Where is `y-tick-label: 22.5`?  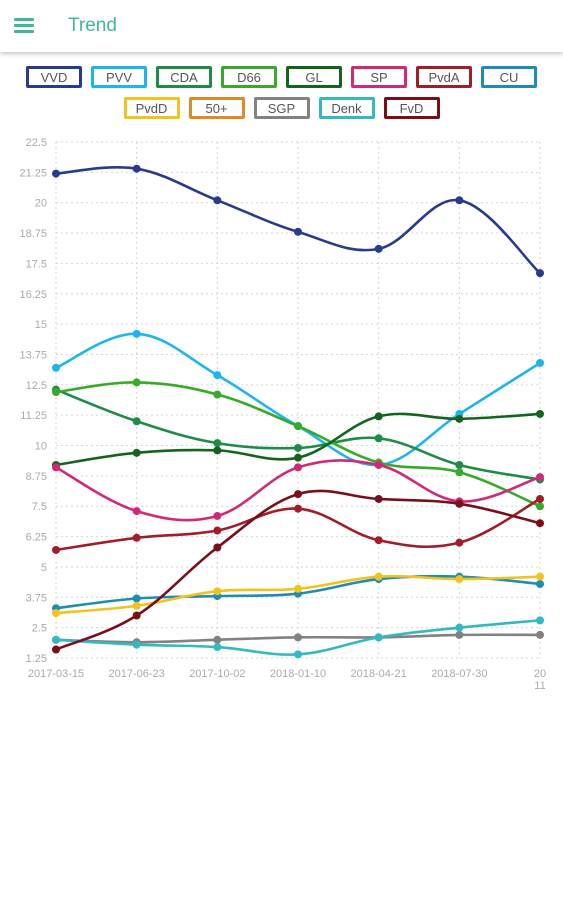 y-tick-label: 22.5 is located at coordinates (36, 143).